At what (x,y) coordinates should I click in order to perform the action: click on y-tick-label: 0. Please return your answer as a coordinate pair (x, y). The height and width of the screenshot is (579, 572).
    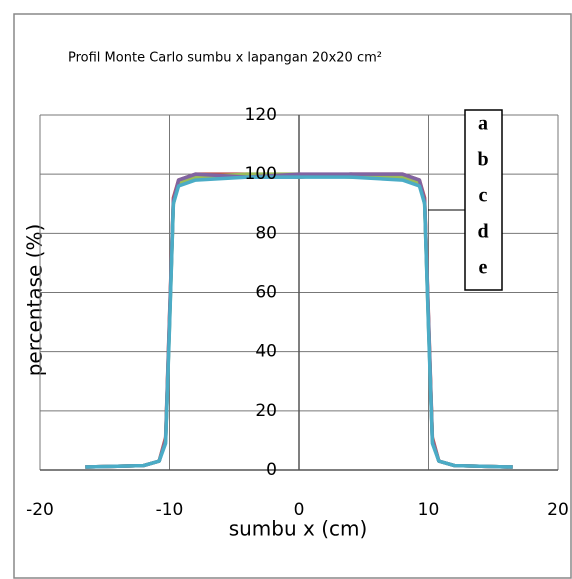
    Looking at the image, I should click on (271, 470).